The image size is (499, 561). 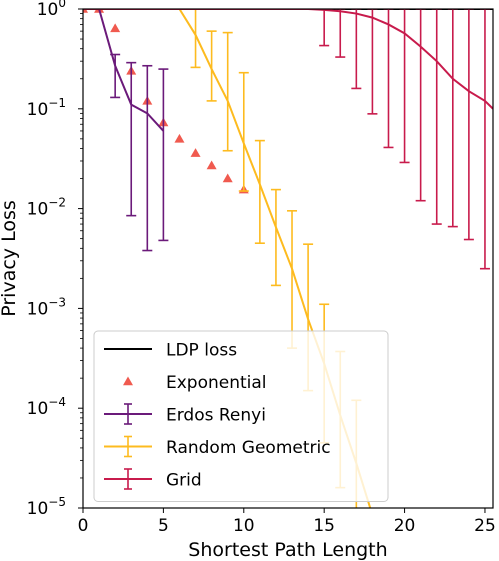 I want to click on legend-label: Exponential, so click(x=216, y=383).